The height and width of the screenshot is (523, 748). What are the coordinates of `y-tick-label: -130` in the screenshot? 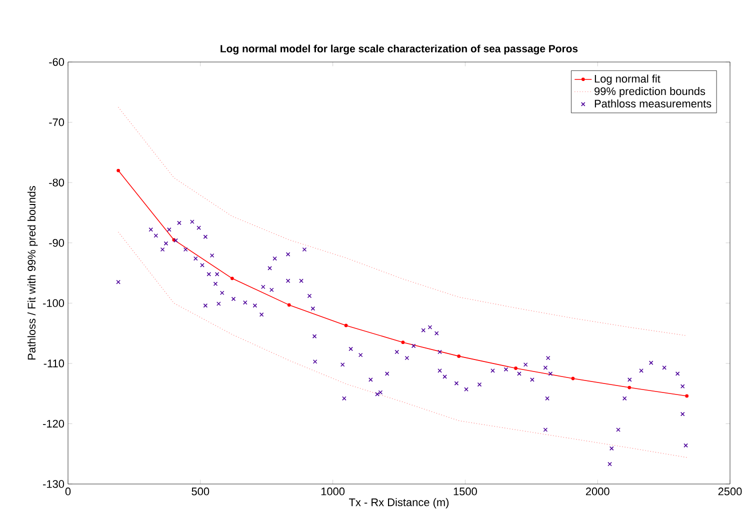 It's located at (53, 484).